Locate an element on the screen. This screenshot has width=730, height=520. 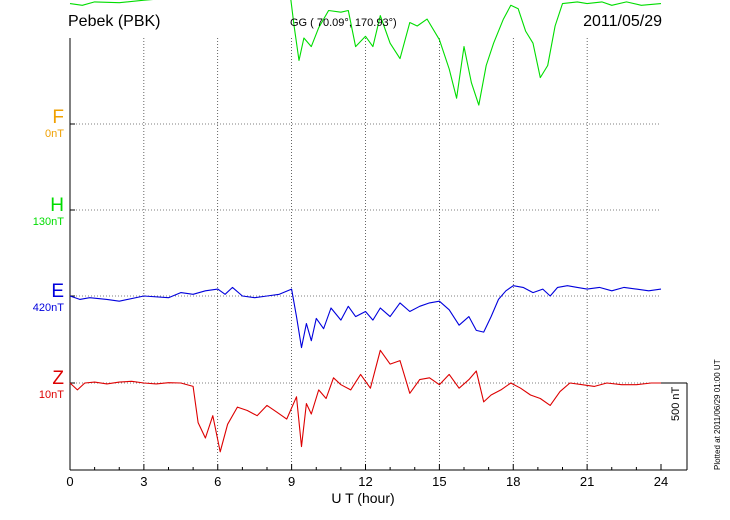
component-offset: 420nT is located at coordinates (48, 308).